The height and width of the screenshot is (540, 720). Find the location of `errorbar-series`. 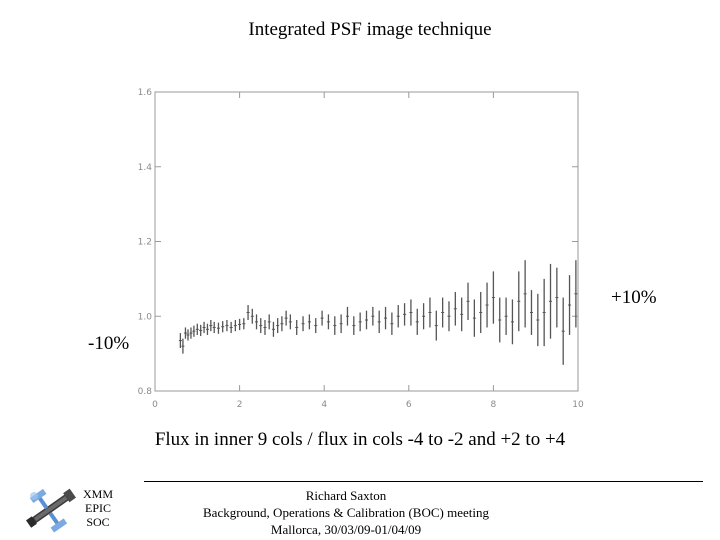

errorbar-series is located at coordinates (378, 312).